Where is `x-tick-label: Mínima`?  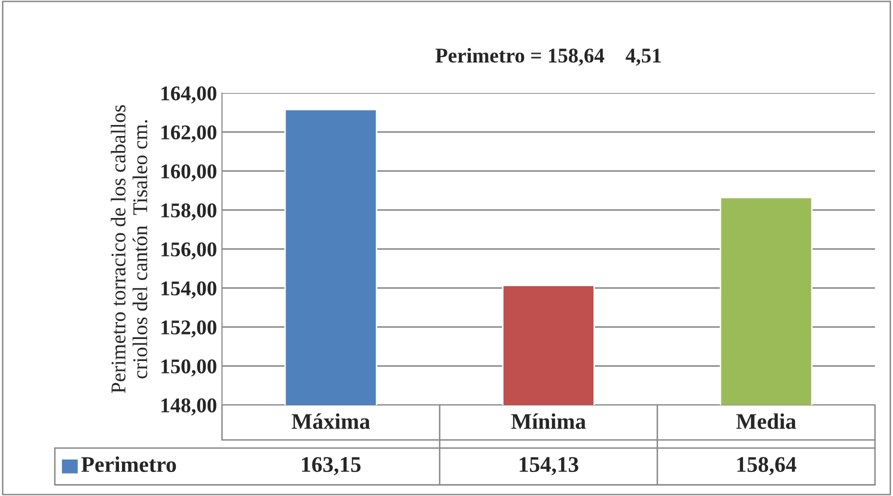 x-tick-label: Mínima is located at coordinates (548, 421).